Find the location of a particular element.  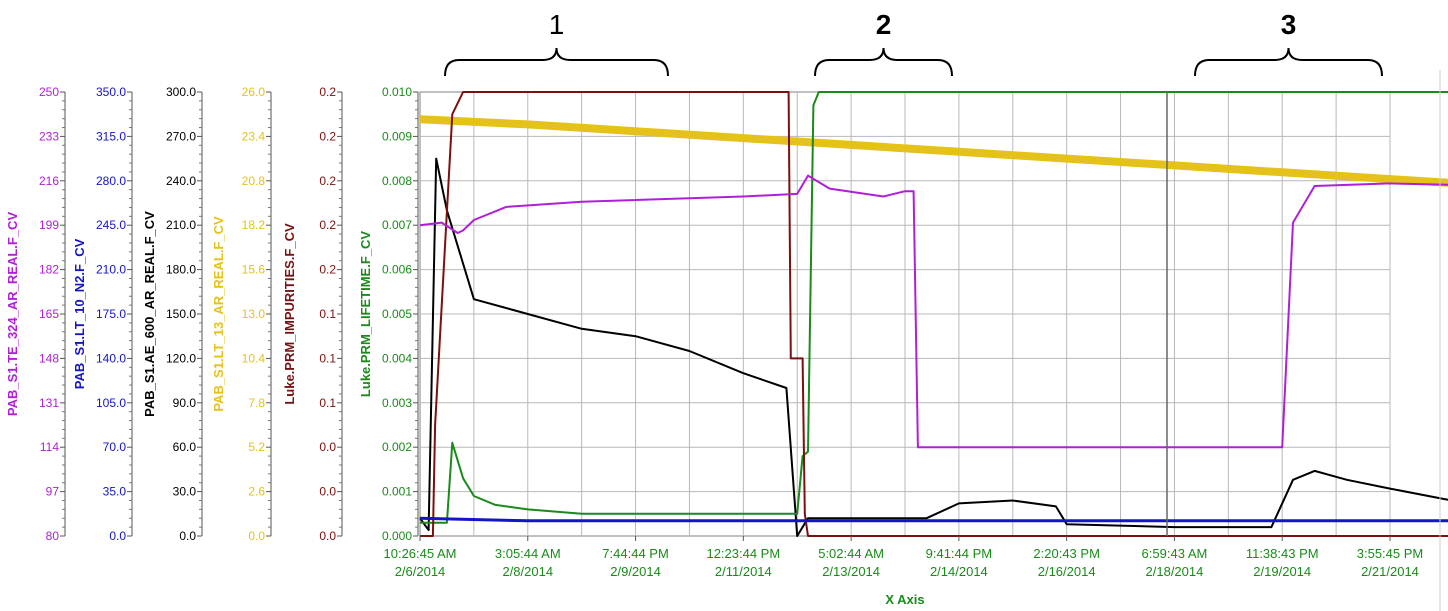

y-tick-label: 35.0 is located at coordinates (115, 492).